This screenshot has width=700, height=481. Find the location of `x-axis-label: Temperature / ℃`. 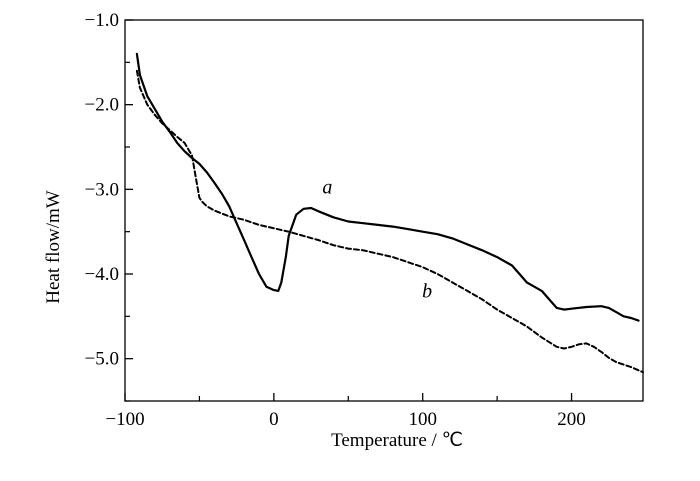

x-axis-label: Temperature / ℃ is located at coordinates (397, 440).